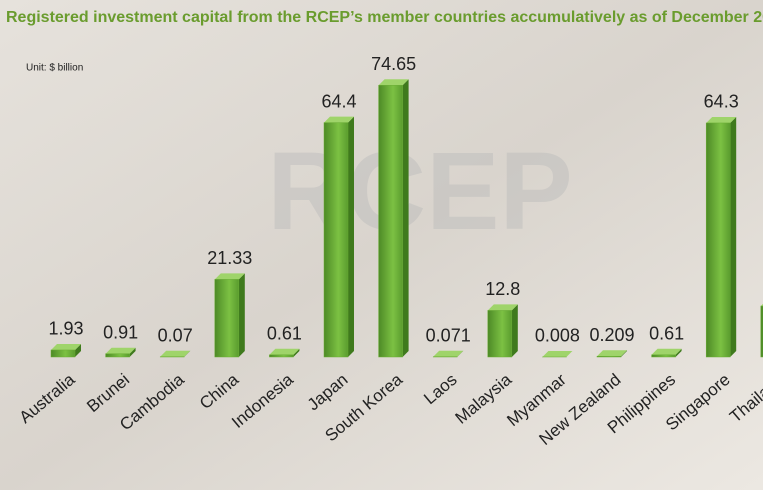  What do you see at coordinates (393, 64) in the screenshot?
I see `value-label: 74.65` at bounding box center [393, 64].